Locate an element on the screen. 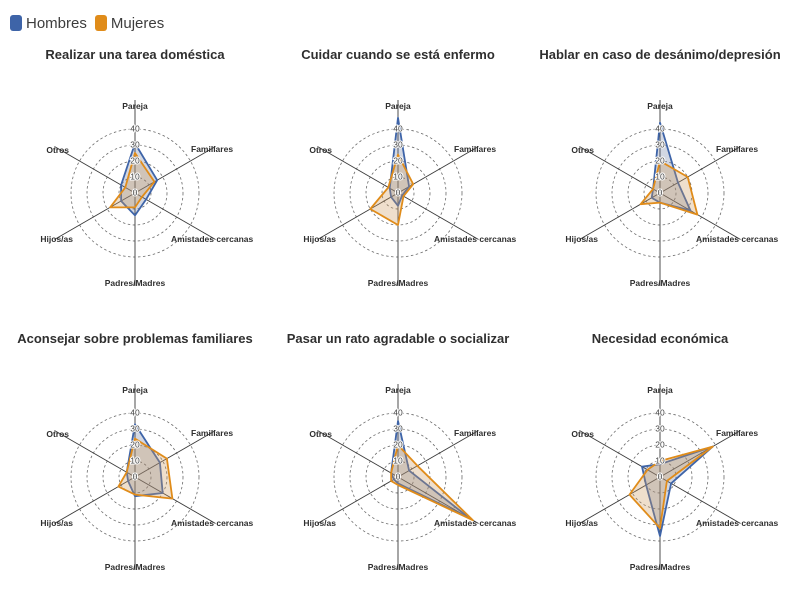 This screenshot has width=794, height=601. chart-title: Necesidad económica is located at coordinates (660, 338).